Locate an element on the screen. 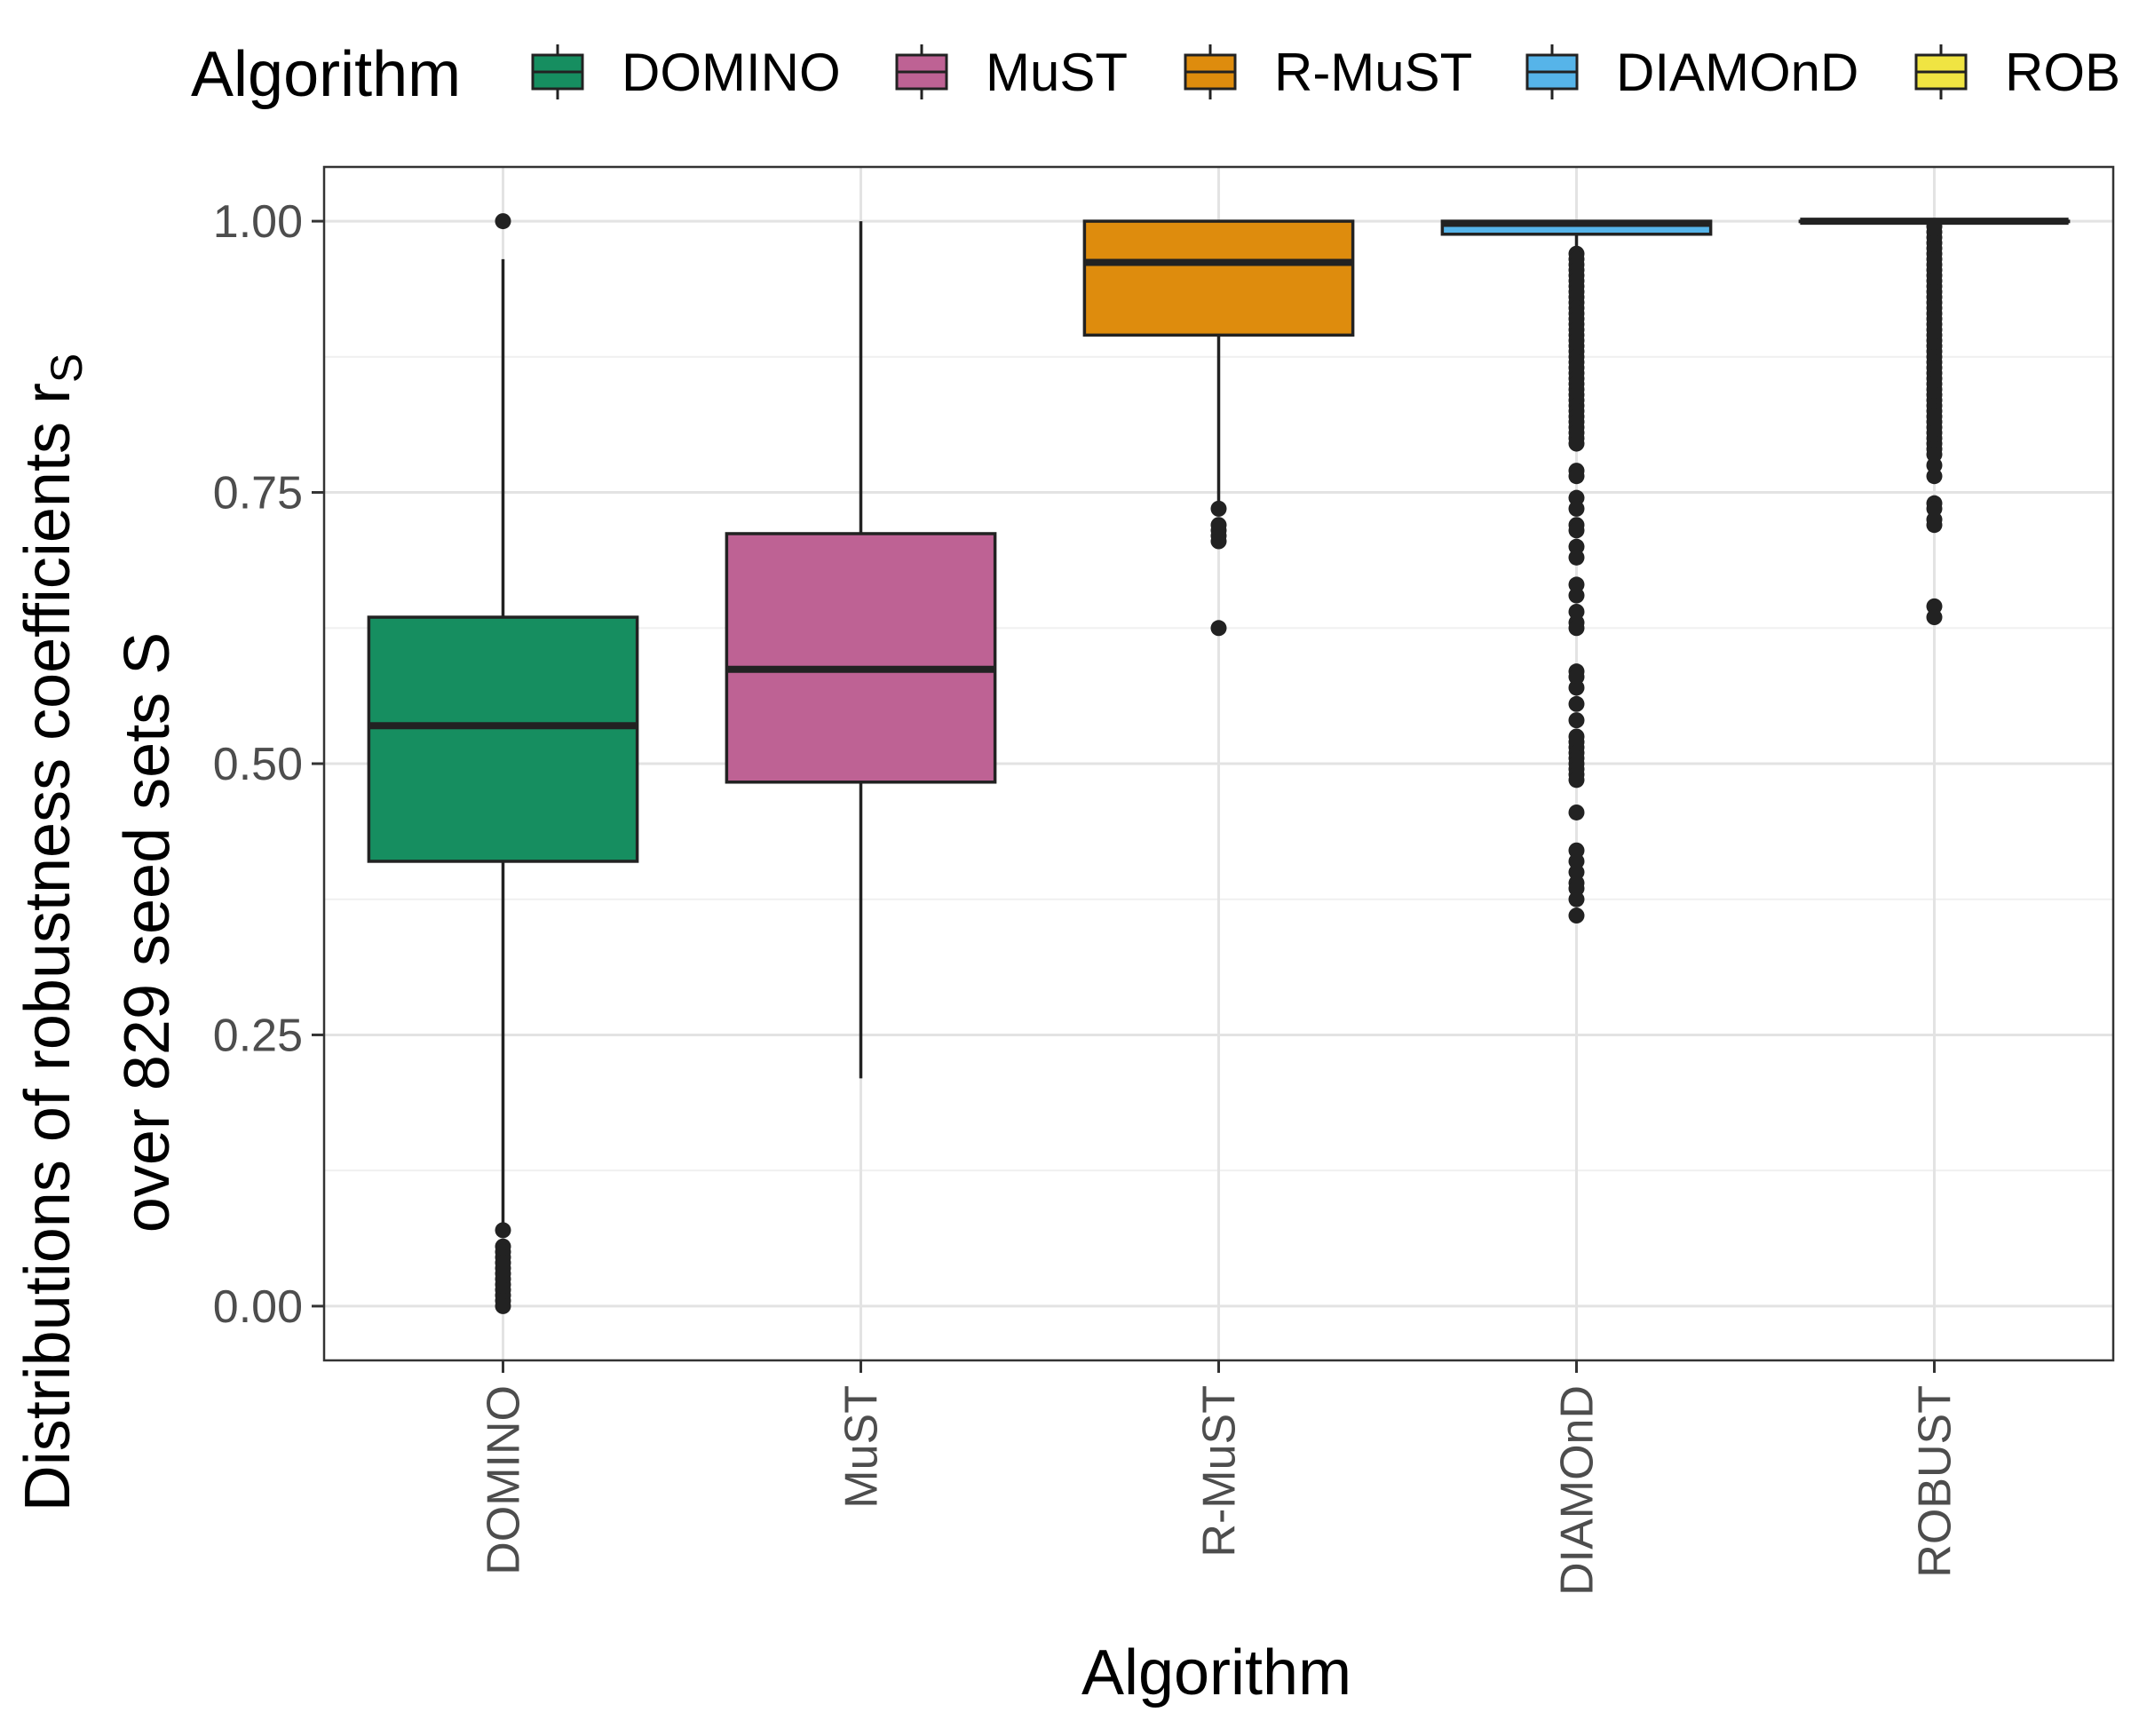  legend-item-domino: DOMINO is located at coordinates (686, 72).